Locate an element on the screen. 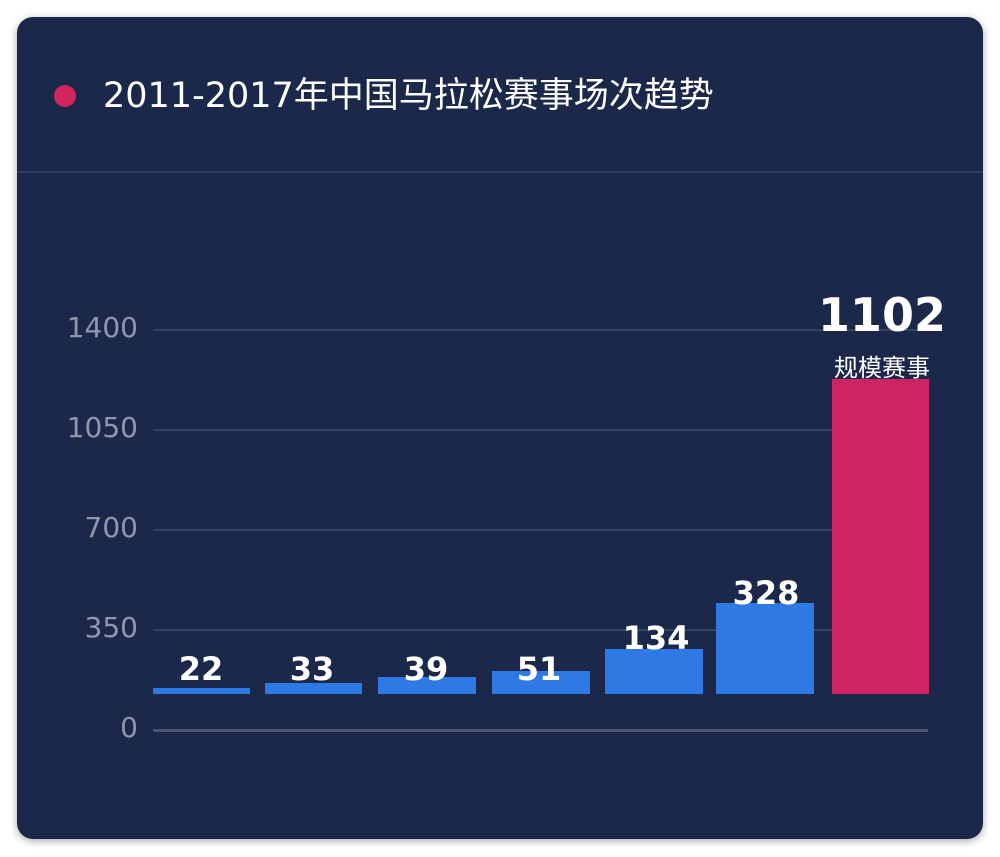 The image size is (1000, 857). y-tick-350: 350 is located at coordinates (111, 627).